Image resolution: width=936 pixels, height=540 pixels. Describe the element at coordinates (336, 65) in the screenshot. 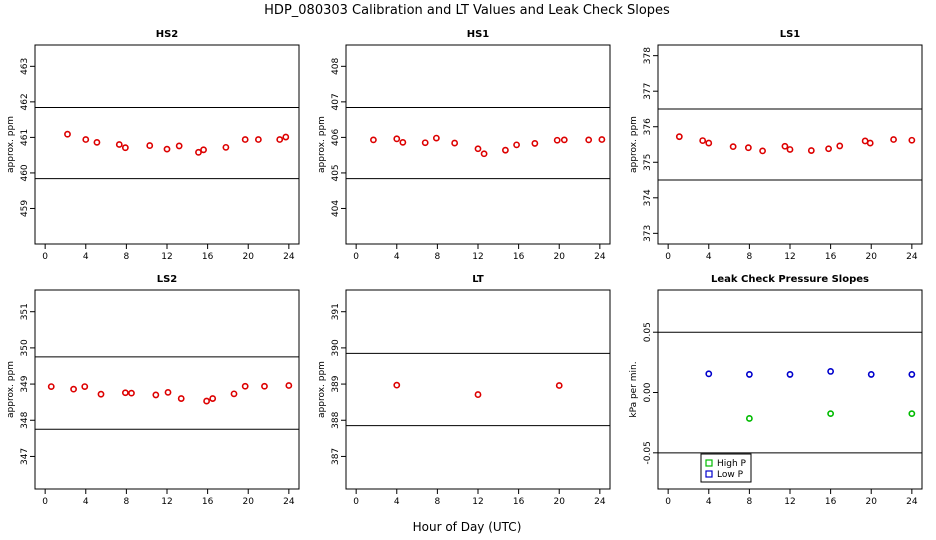

I see `y-tick-label: 408` at that location.